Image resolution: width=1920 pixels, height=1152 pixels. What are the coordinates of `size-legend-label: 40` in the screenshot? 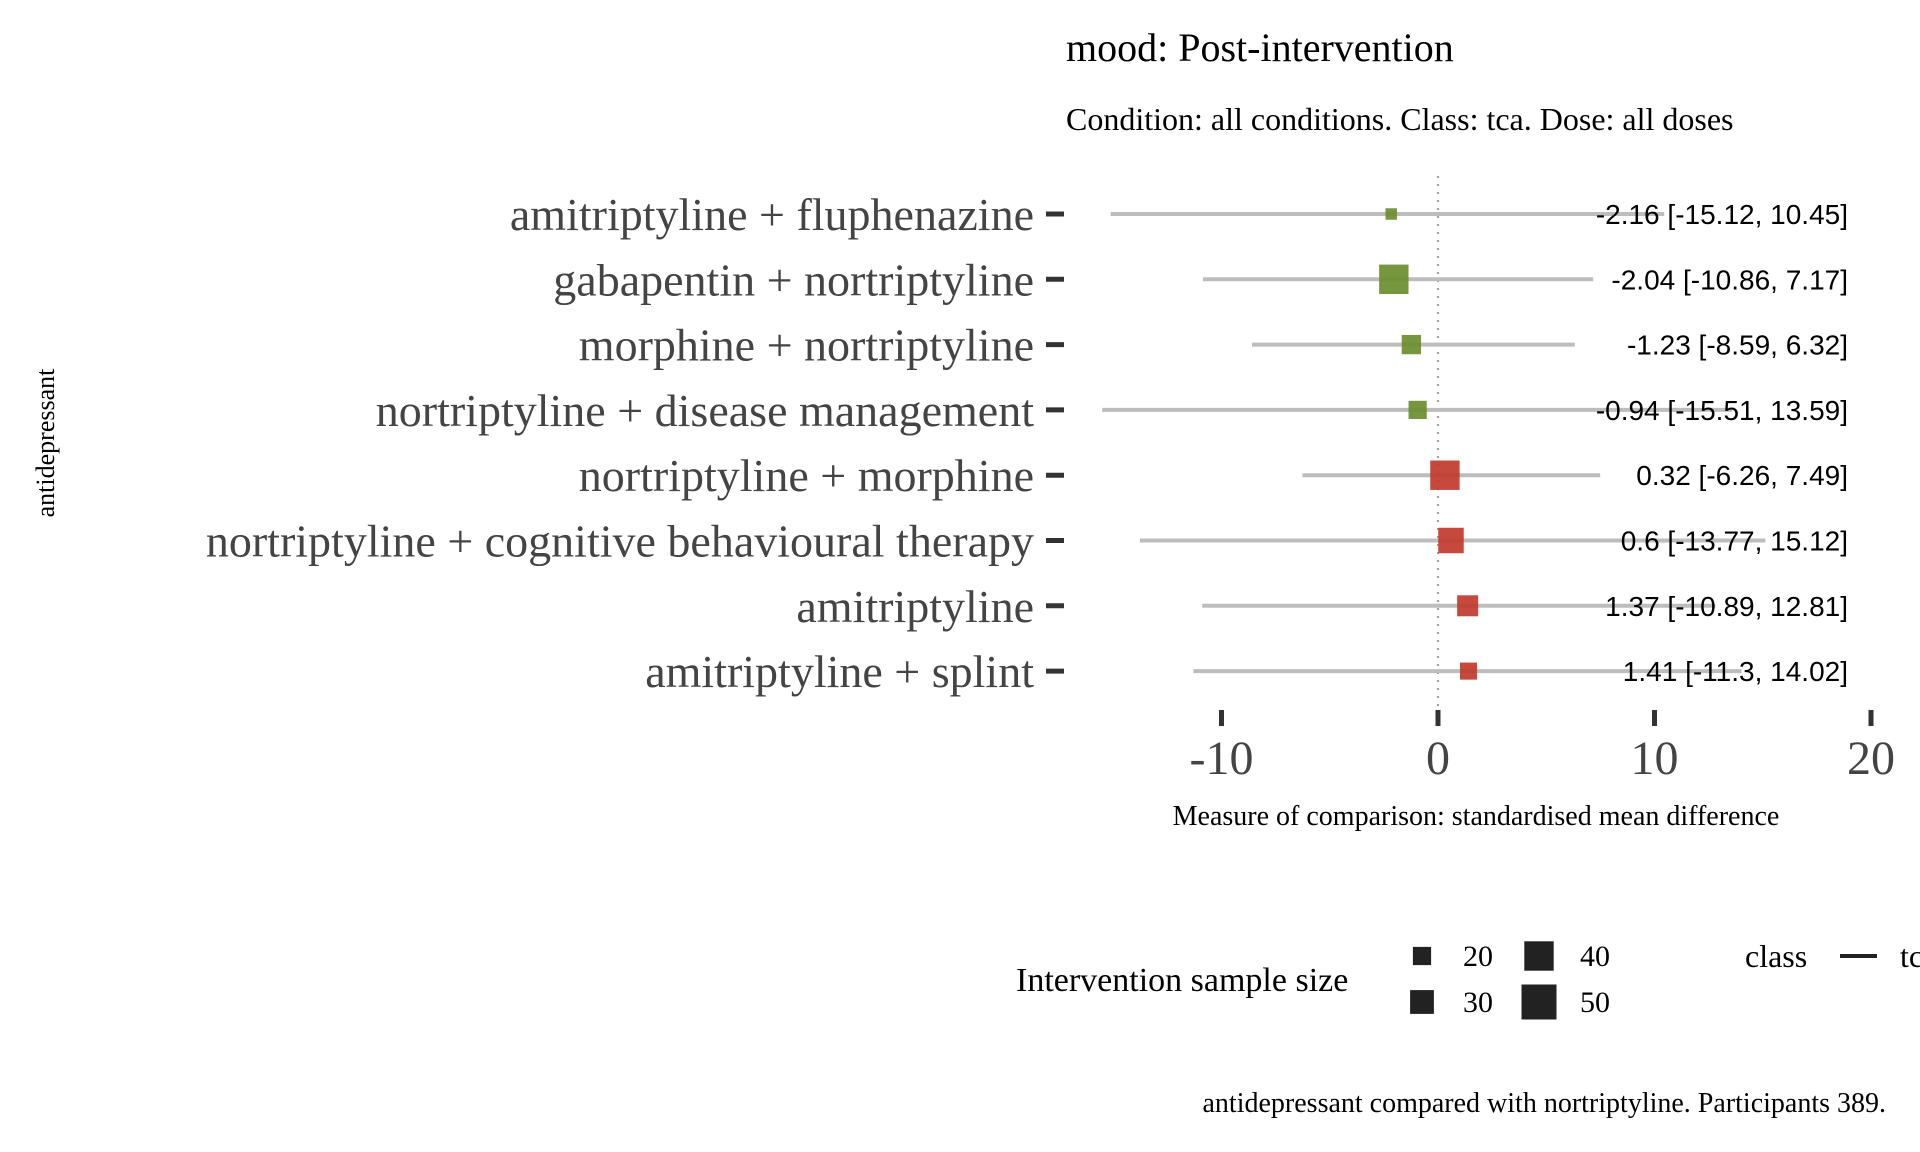 It's located at (1595, 956).